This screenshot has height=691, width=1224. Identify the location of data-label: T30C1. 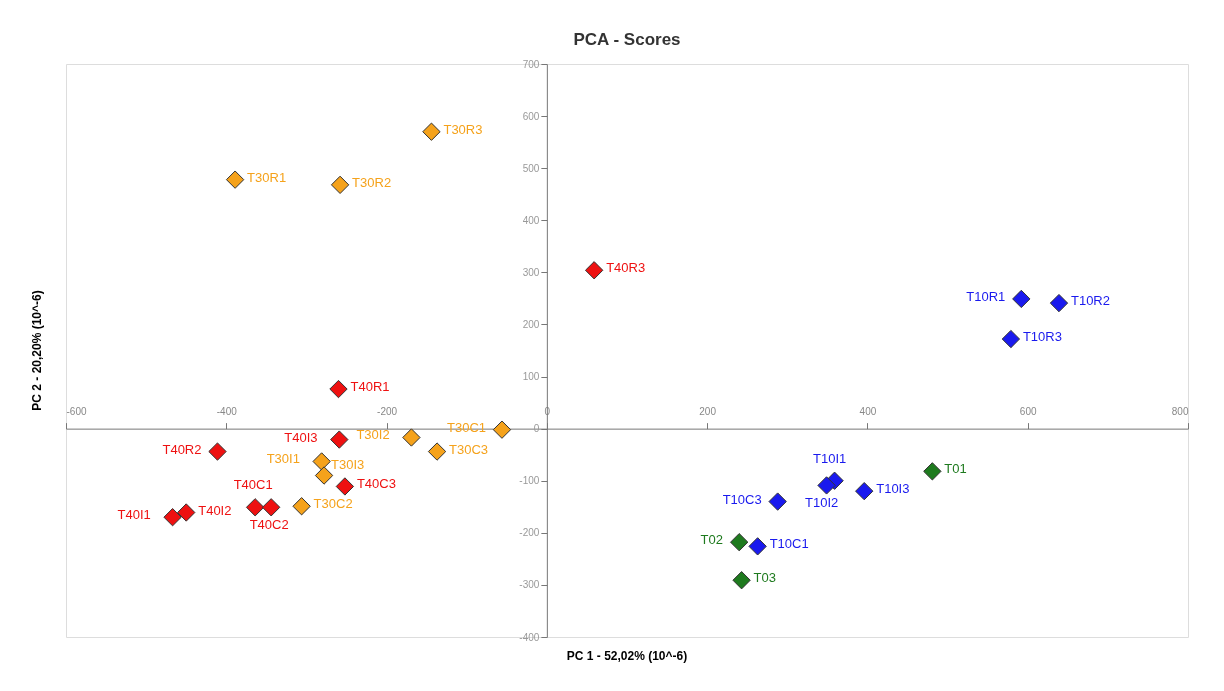
(466, 427).